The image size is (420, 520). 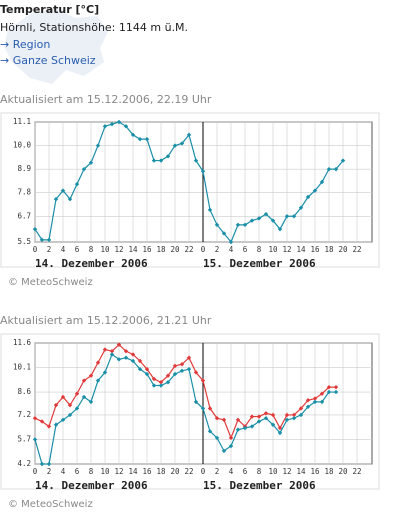 What do you see at coordinates (24, 192) in the screenshot?
I see `y-tick-label: 7.8` at bounding box center [24, 192].